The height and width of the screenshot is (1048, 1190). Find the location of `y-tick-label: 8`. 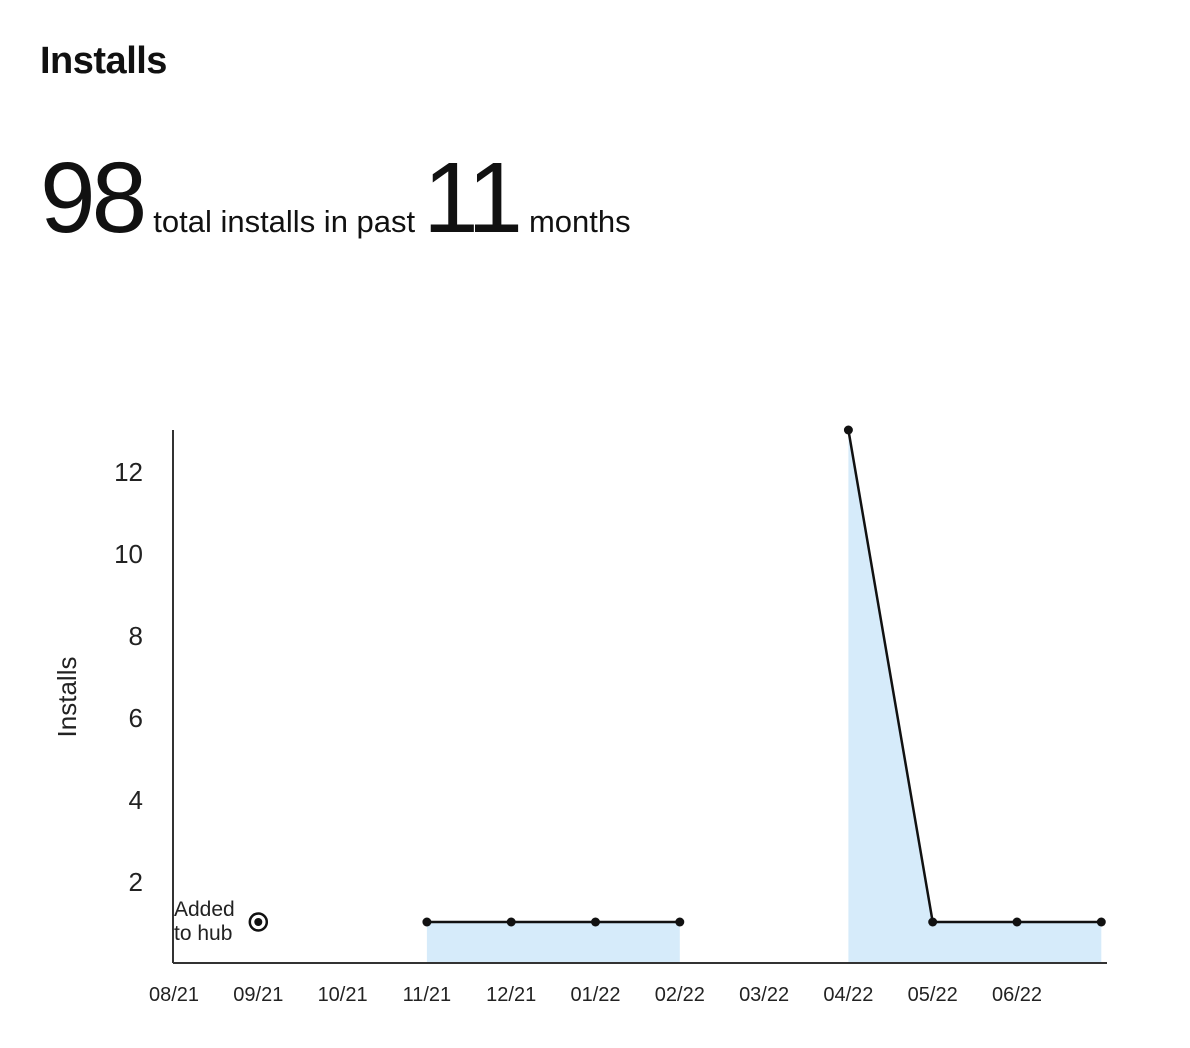

y-tick-label: 8 is located at coordinates (136, 636).